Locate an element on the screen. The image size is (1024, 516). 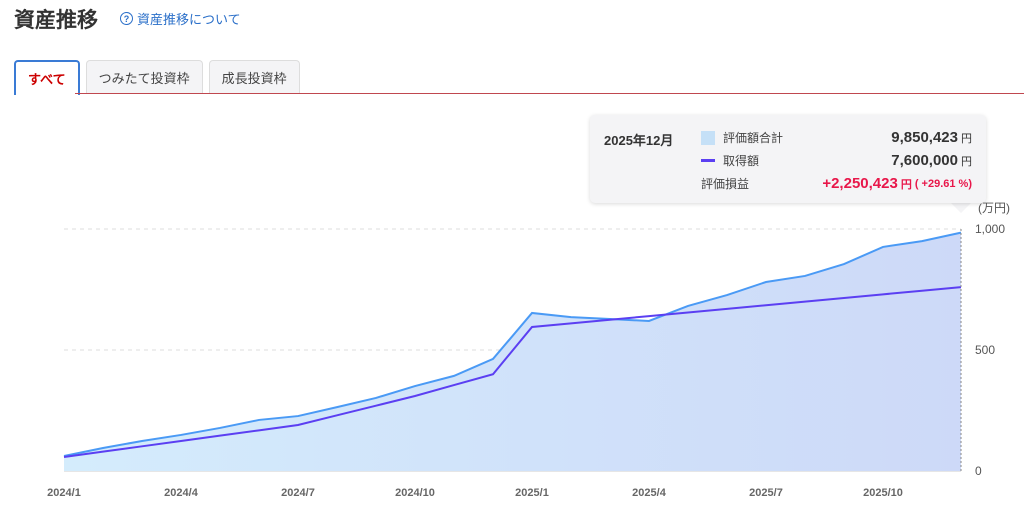
y-unit: (万円) is located at coordinates (994, 208).